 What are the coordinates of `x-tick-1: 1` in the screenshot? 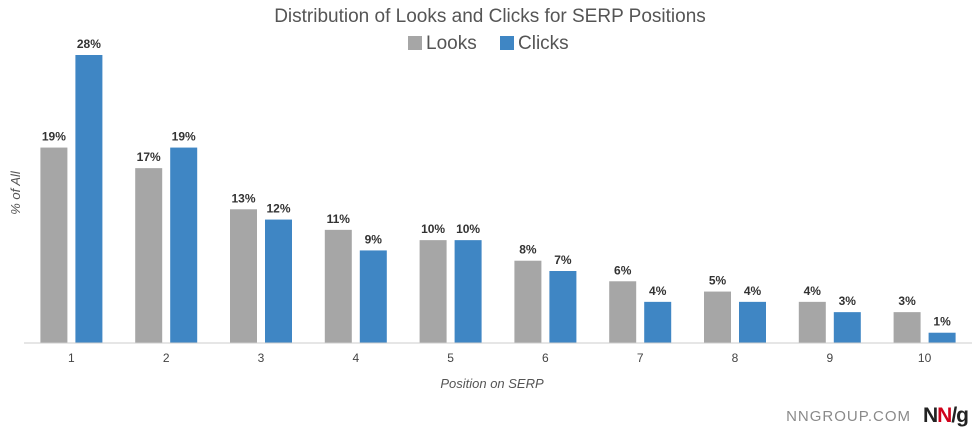 It's located at (71, 358).